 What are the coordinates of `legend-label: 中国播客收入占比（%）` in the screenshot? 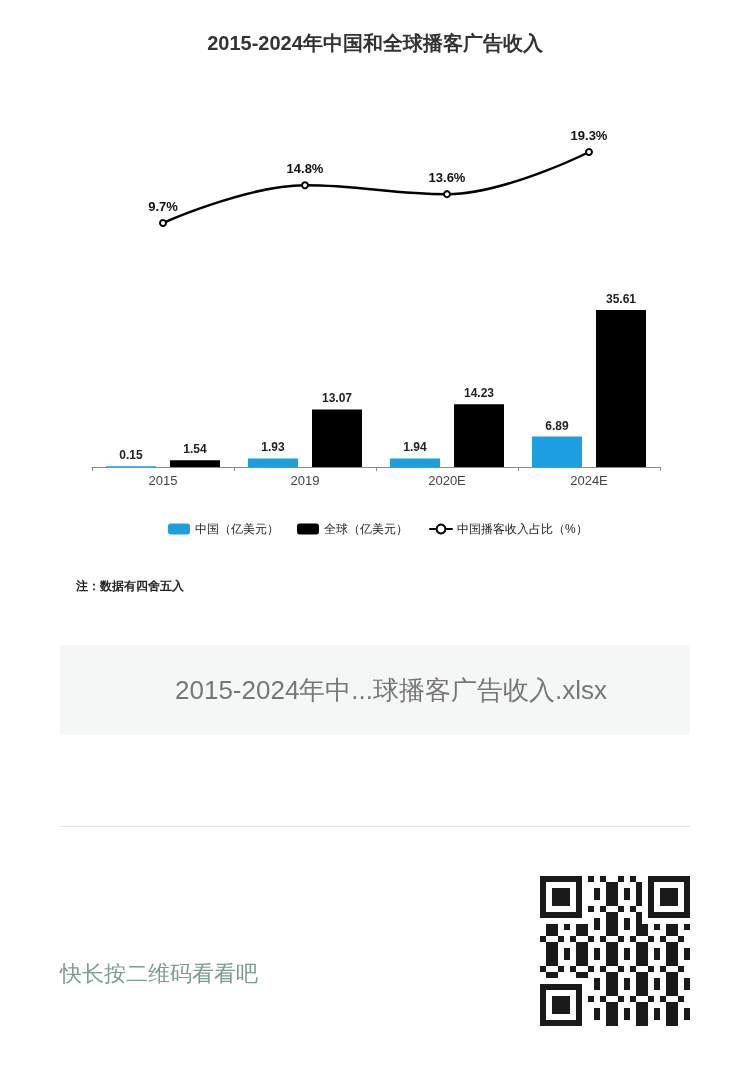 It's located at (522, 529).